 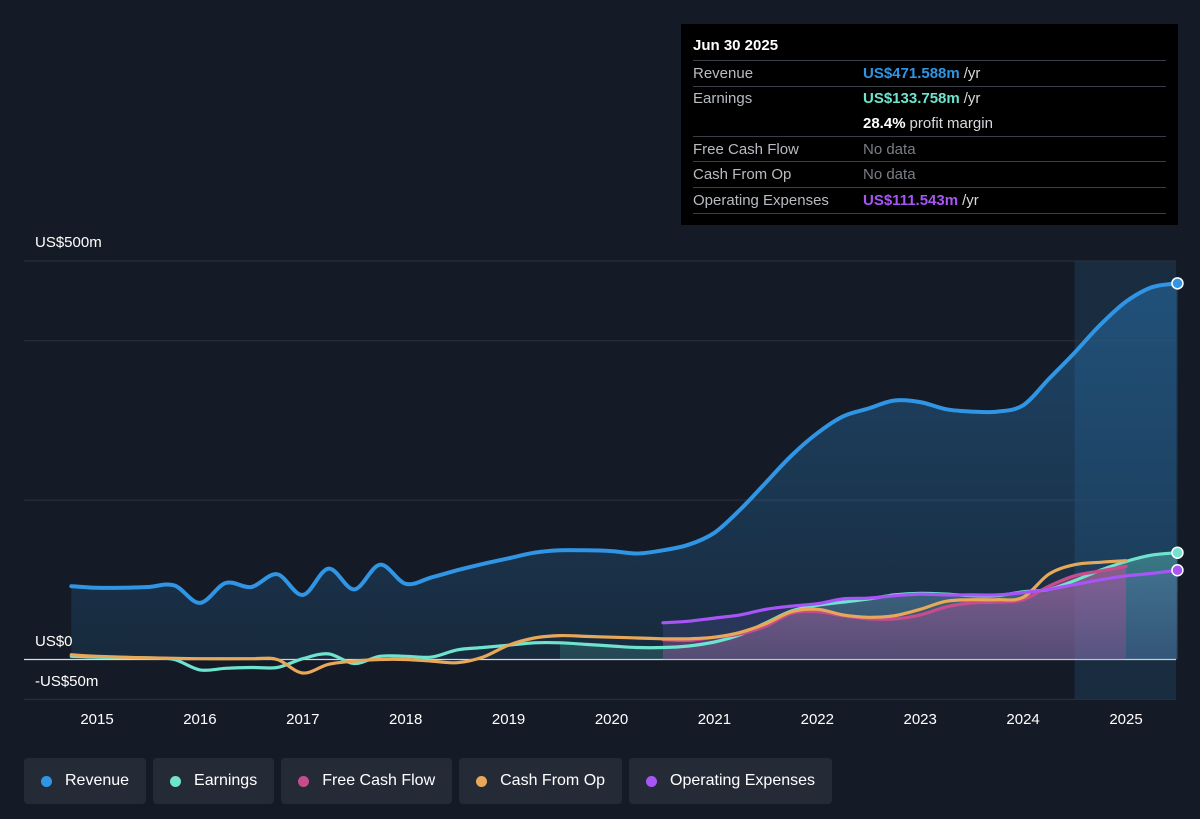 What do you see at coordinates (652, 781) in the screenshot?
I see `legend-dot-operating-expenses` at bounding box center [652, 781].